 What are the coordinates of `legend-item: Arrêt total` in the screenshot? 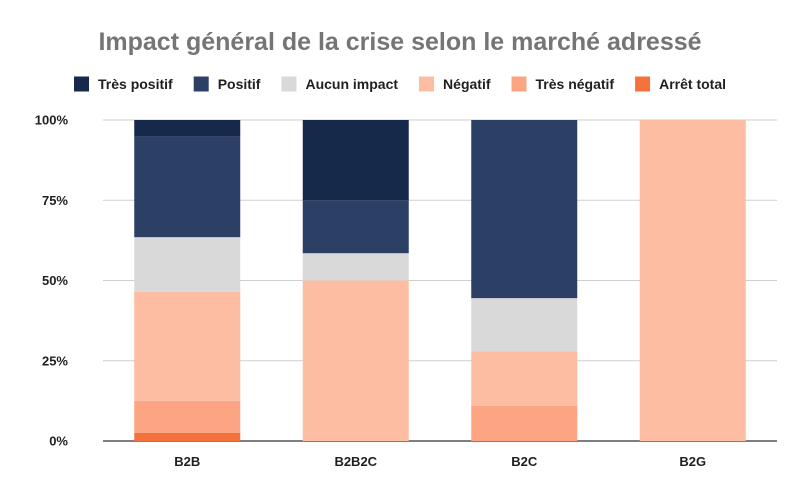 It's located at (680, 84).